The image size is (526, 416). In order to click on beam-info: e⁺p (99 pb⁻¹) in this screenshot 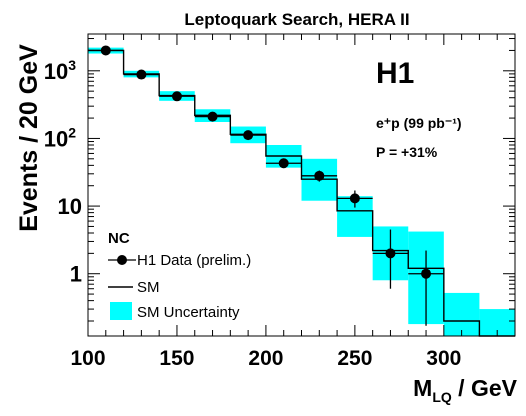, I will do `click(419, 123)`.